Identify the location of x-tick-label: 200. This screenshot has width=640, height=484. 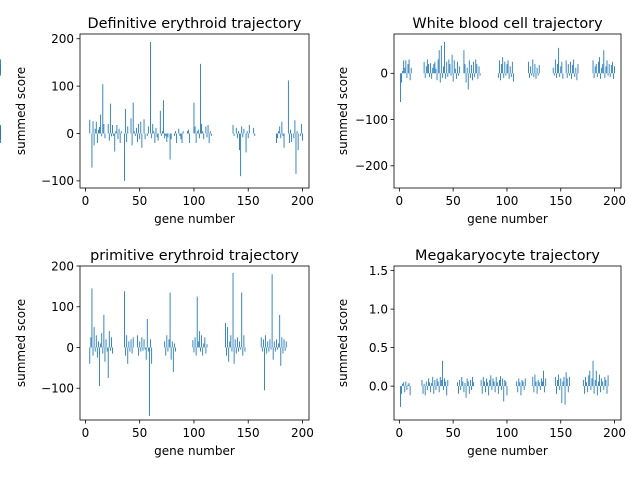
(614, 201).